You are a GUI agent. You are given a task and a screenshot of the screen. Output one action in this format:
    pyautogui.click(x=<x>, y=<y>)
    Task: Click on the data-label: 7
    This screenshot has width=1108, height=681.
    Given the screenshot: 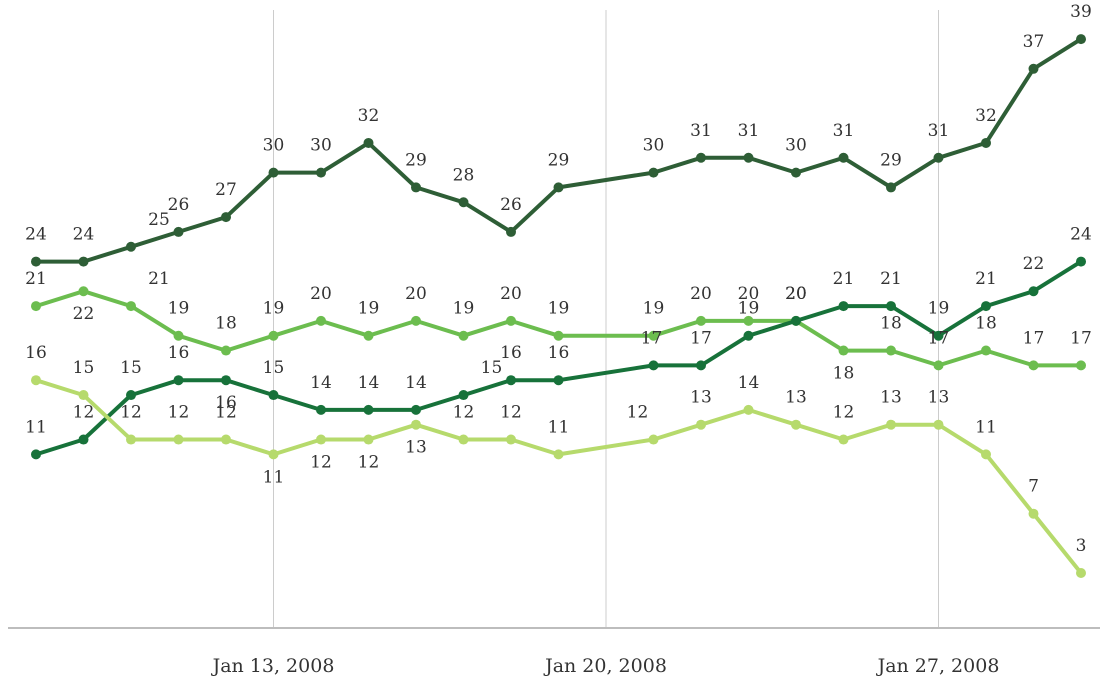 What is the action you would take?
    pyautogui.click(x=1033, y=487)
    